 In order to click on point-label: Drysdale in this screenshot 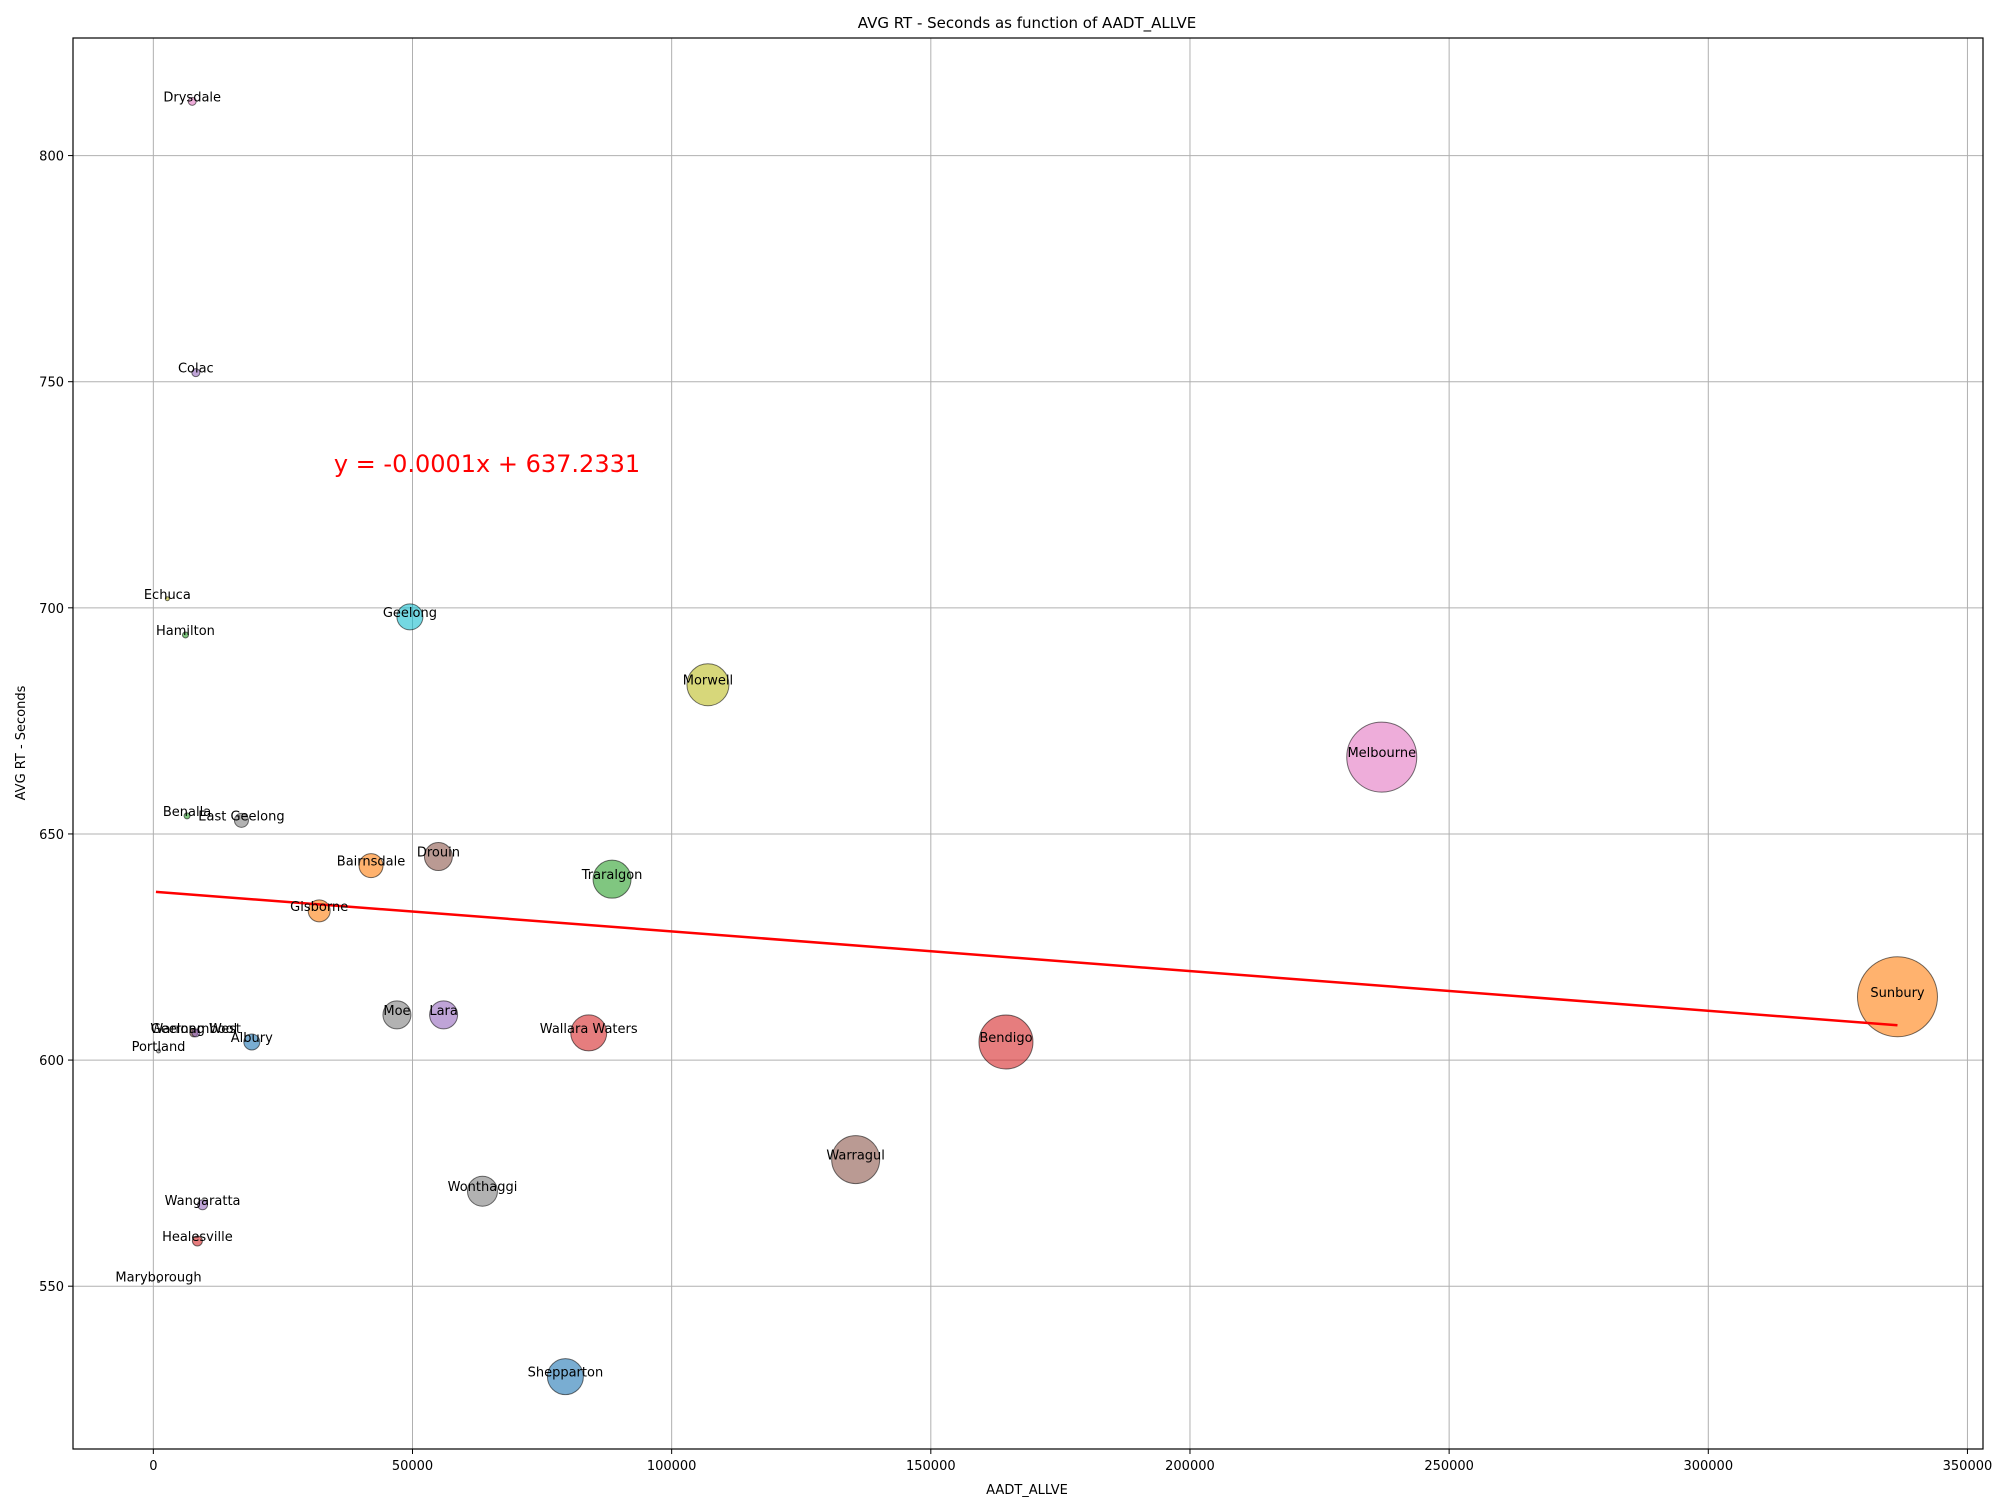, I will do `click(192, 97)`.